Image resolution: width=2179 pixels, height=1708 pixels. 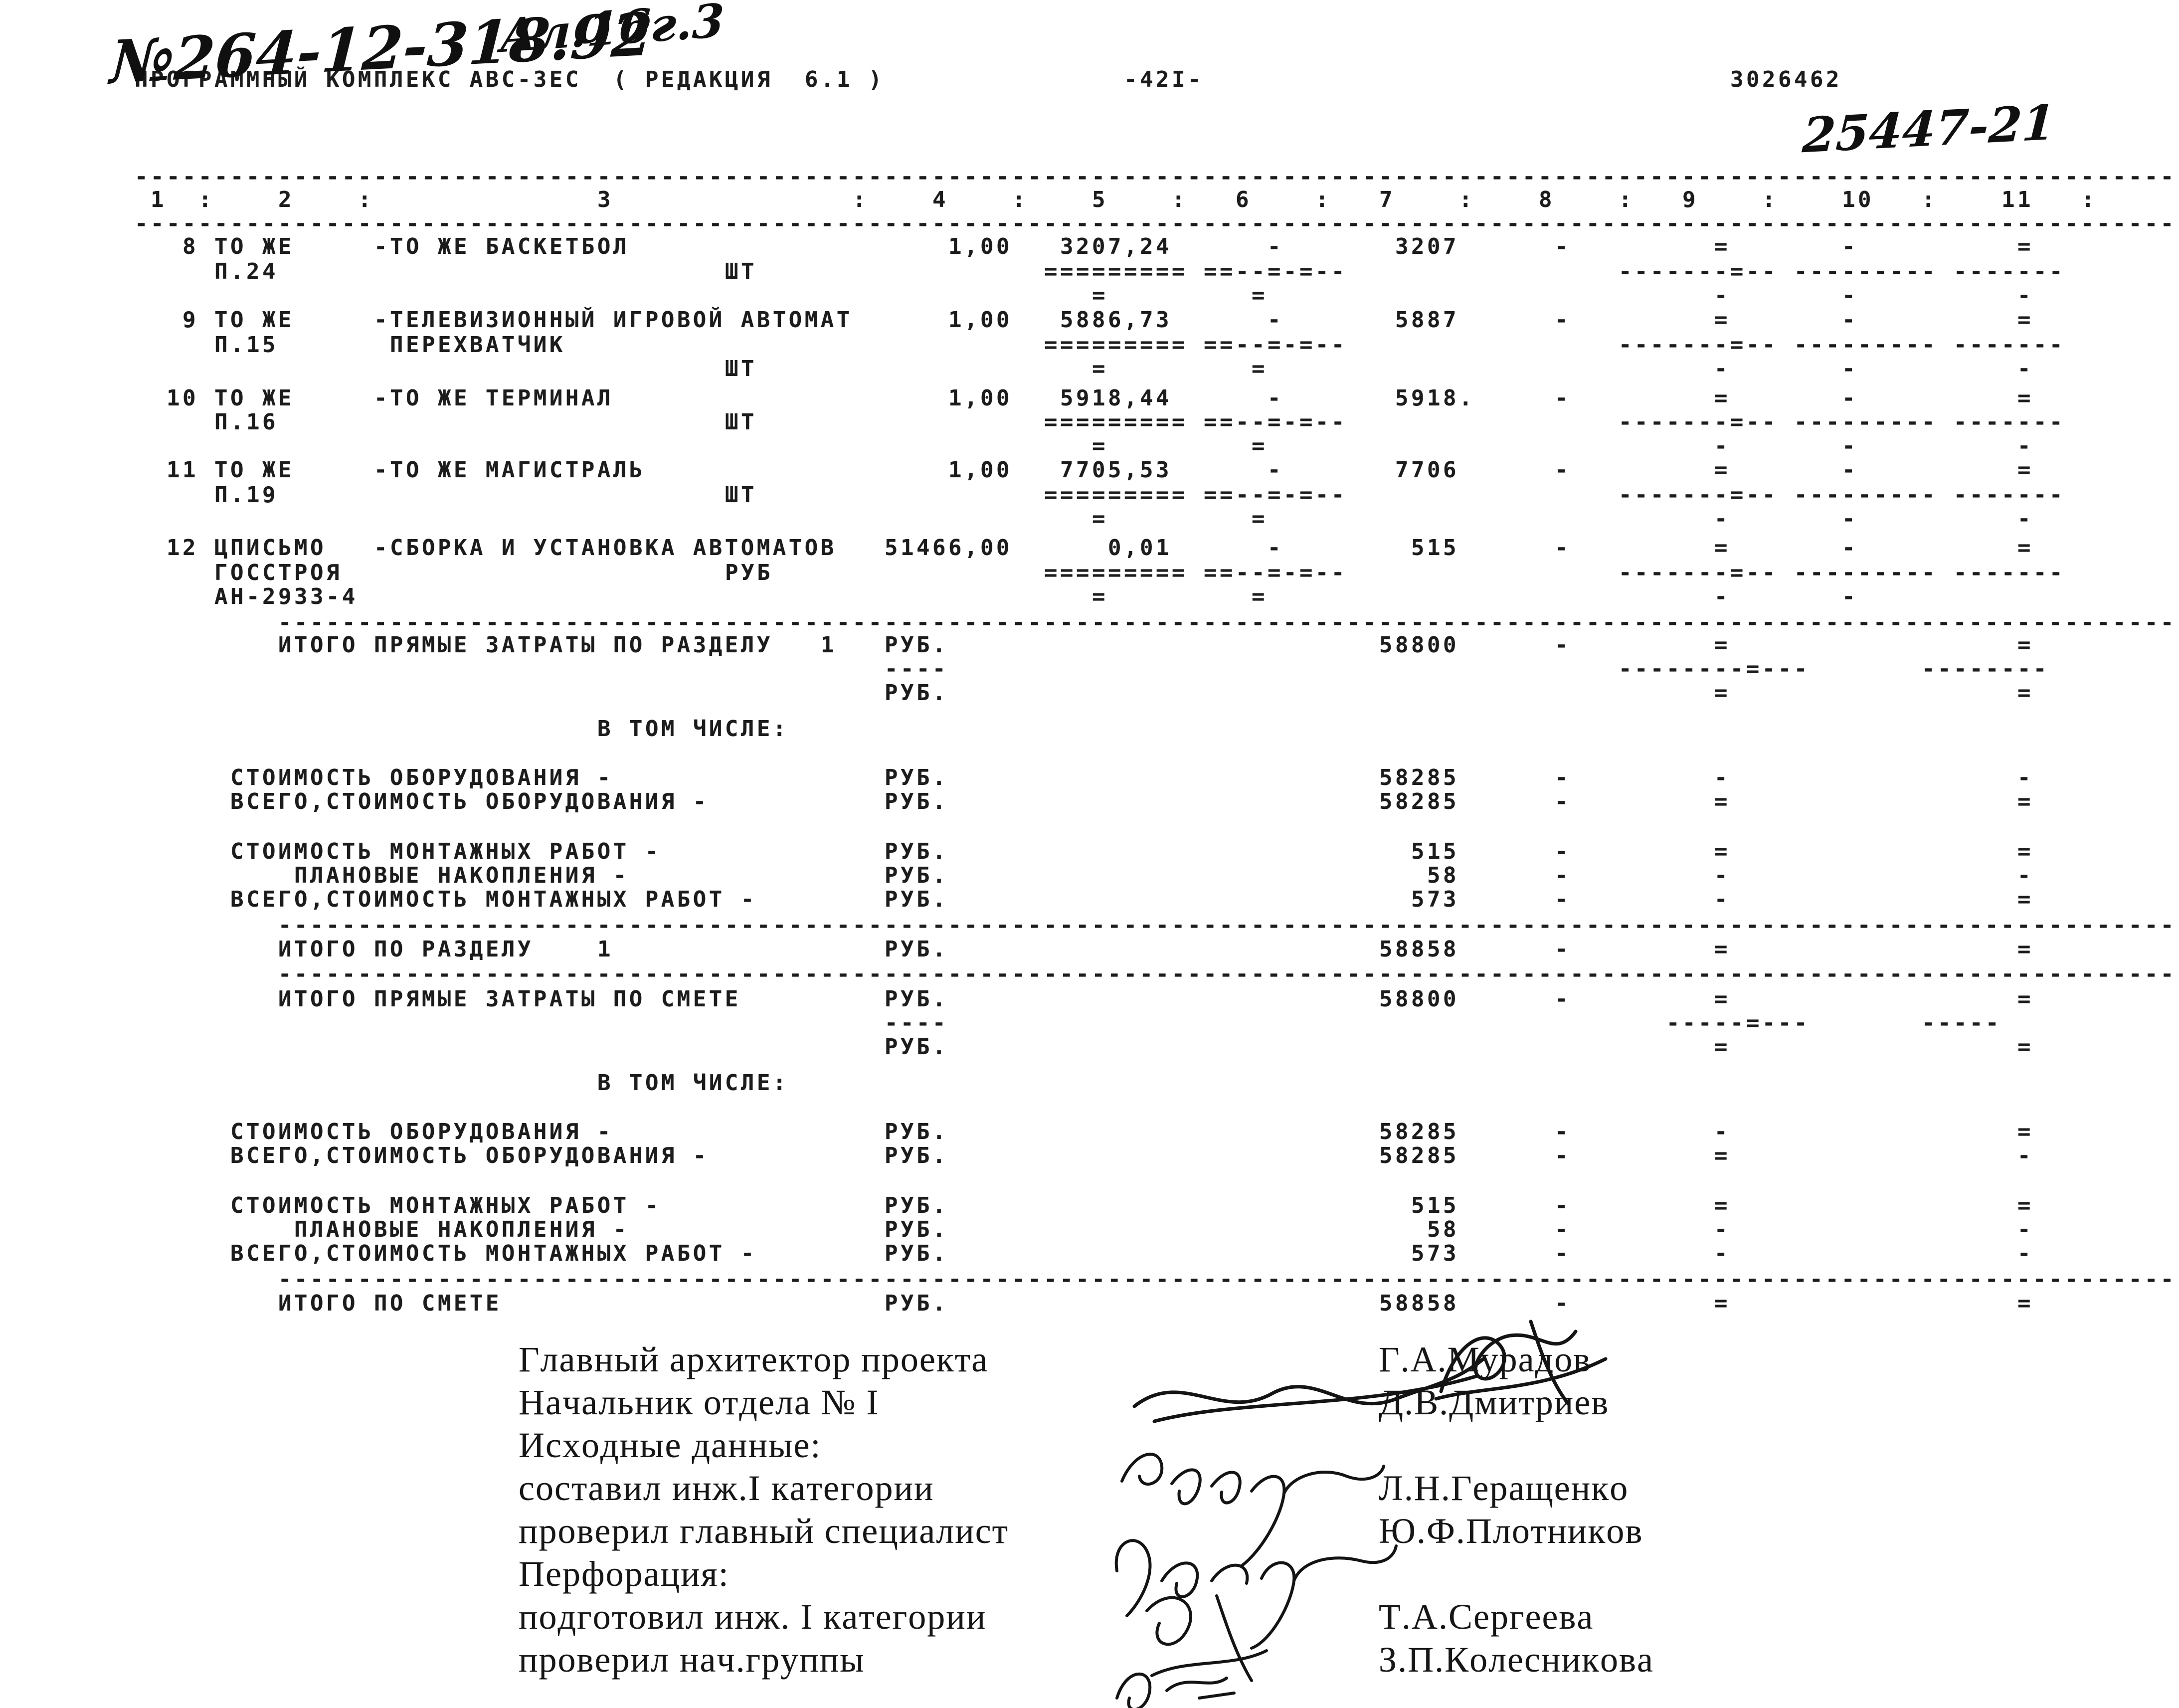 I want to click on row-10-line-1-text: -, so click(x=1563, y=398).